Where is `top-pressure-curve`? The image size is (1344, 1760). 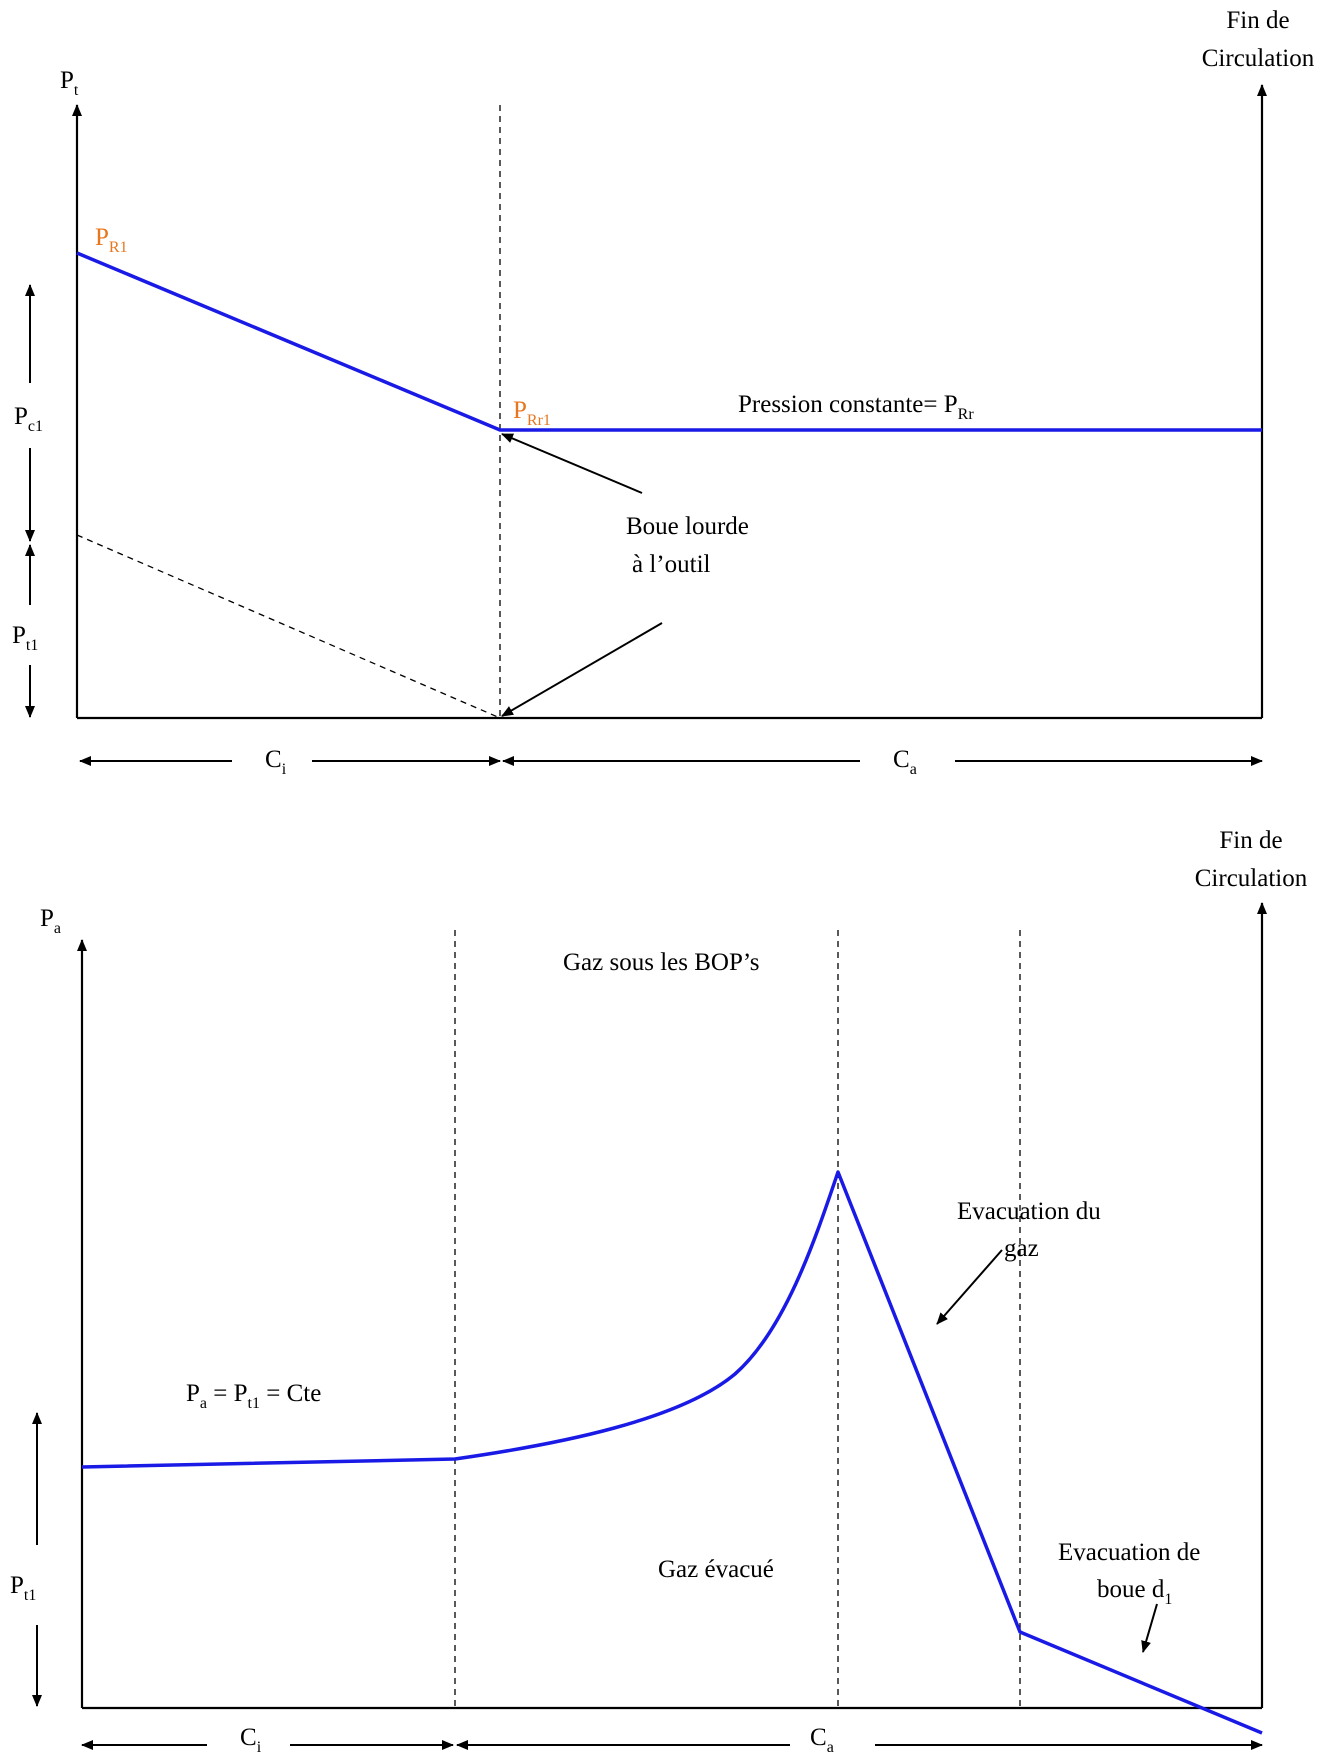
top-pressure-curve is located at coordinates (669, 341).